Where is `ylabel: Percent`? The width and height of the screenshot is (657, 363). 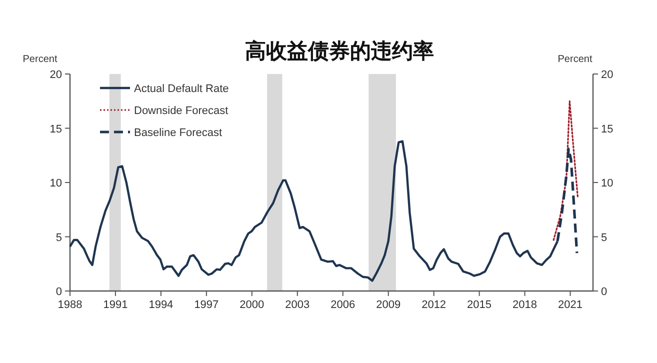 ylabel: Percent is located at coordinates (40, 59).